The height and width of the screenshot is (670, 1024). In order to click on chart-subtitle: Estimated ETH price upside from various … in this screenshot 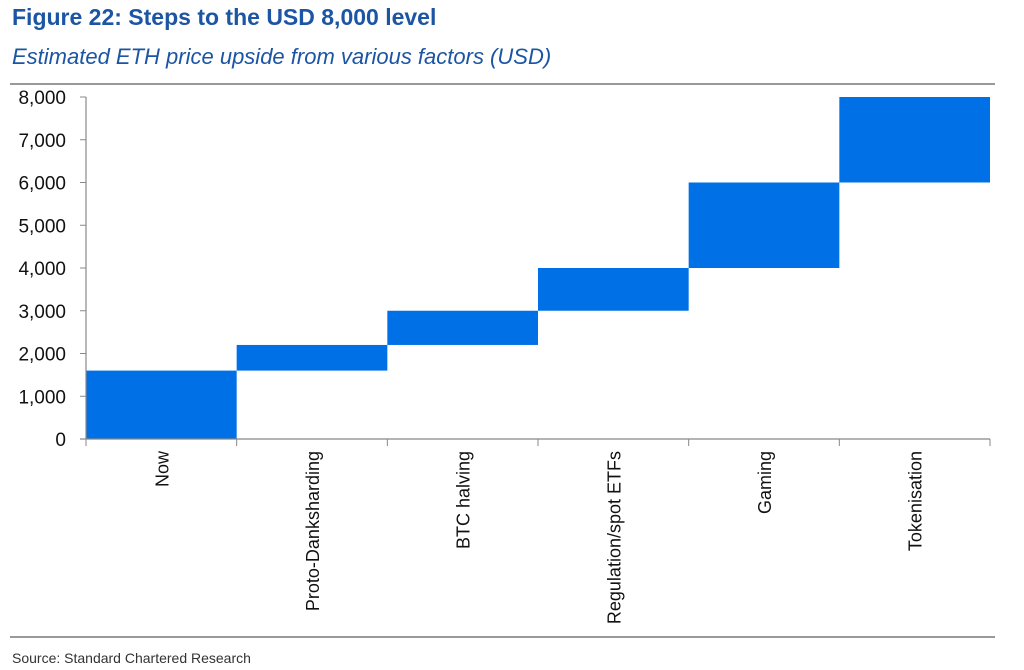, I will do `click(282, 56)`.